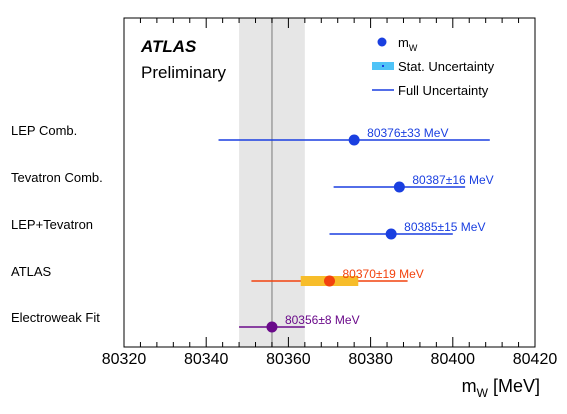 This screenshot has width=567, height=414. Describe the element at coordinates (329, 281) in the screenshot. I see `marker-atlas` at that location.